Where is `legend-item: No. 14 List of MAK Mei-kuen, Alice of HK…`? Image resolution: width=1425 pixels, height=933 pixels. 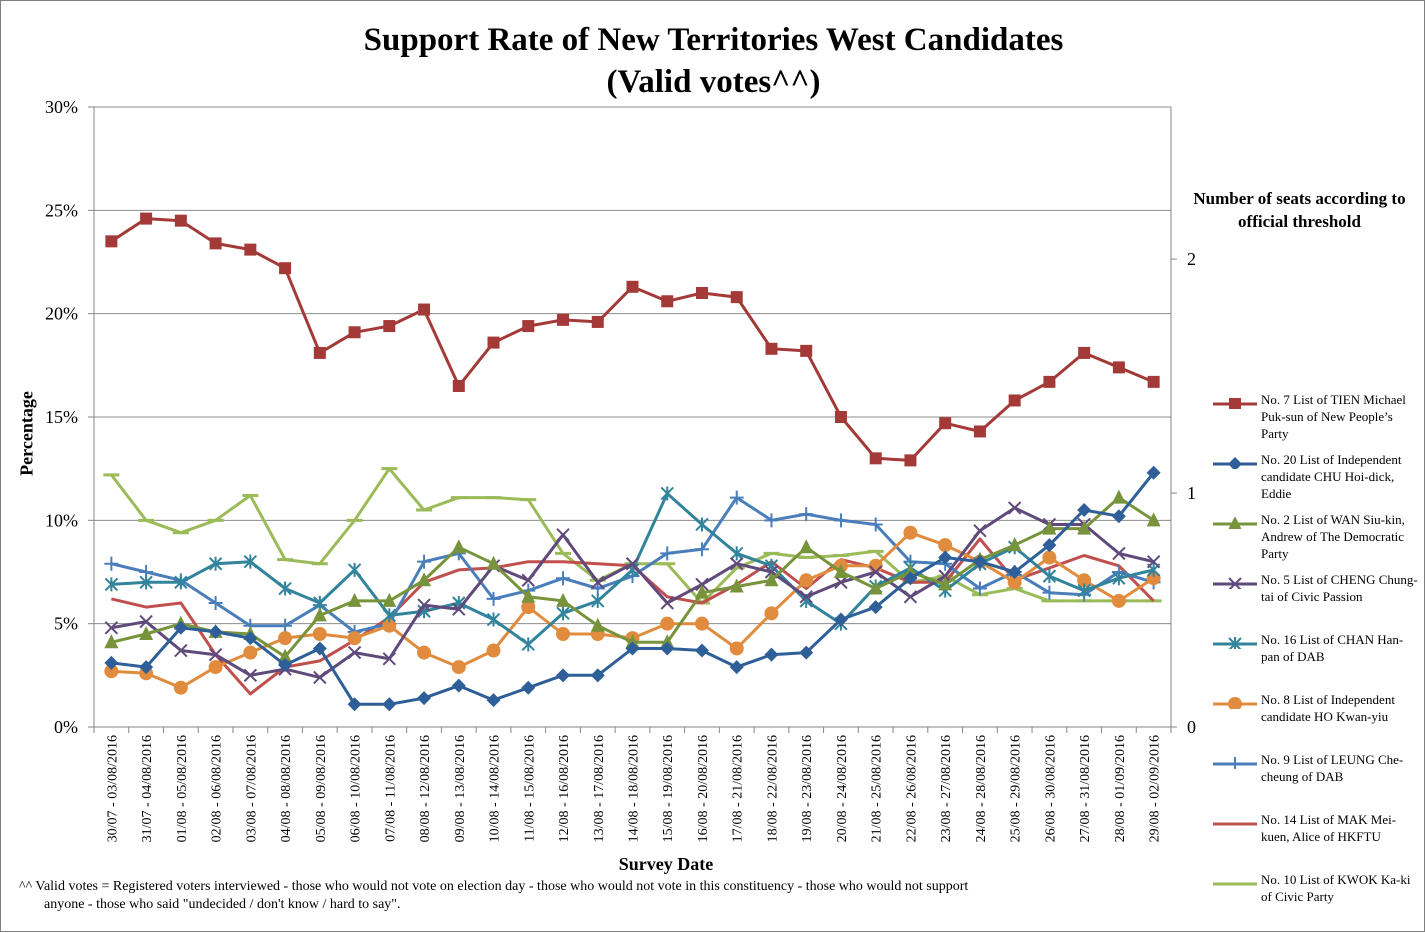
legend-item: No. 14 List of MAK Mei-kuen, Alice of HK… is located at coordinates (1316, 841).